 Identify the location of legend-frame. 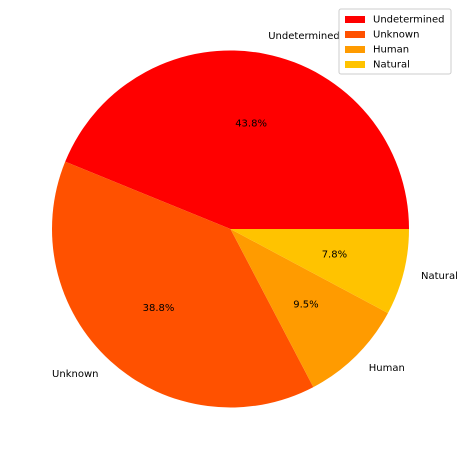
(395, 41).